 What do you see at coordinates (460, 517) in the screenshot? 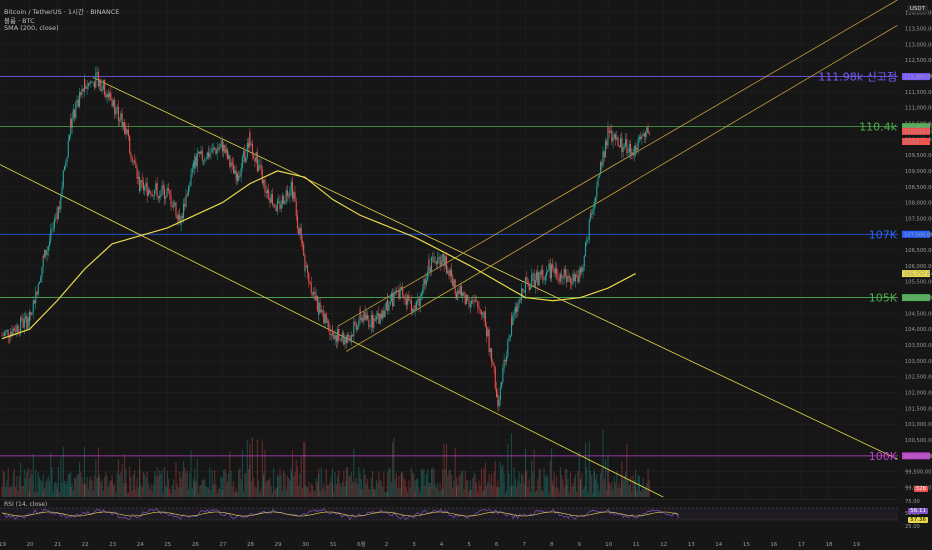
I see `rsi-pane: 75.00 50.00 25.00` at bounding box center [460, 517].